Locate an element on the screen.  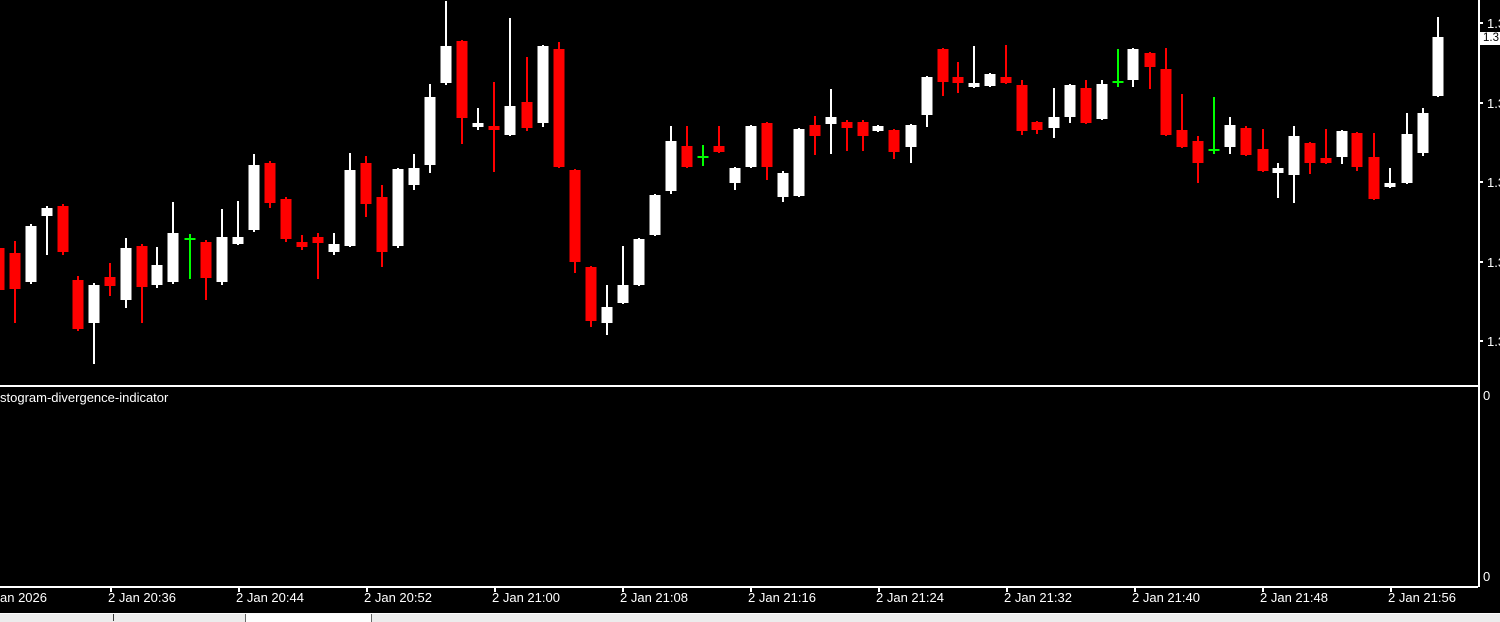
price-axis-line is located at coordinates (1479, 293).